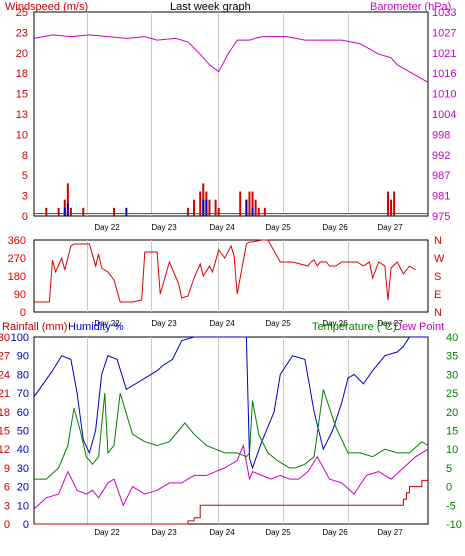 Image resolution: width=465 pixels, height=556 pixels. What do you see at coordinates (22, 54) in the screenshot?
I see `windspeed-tick-label: 20` at bounding box center [22, 54].